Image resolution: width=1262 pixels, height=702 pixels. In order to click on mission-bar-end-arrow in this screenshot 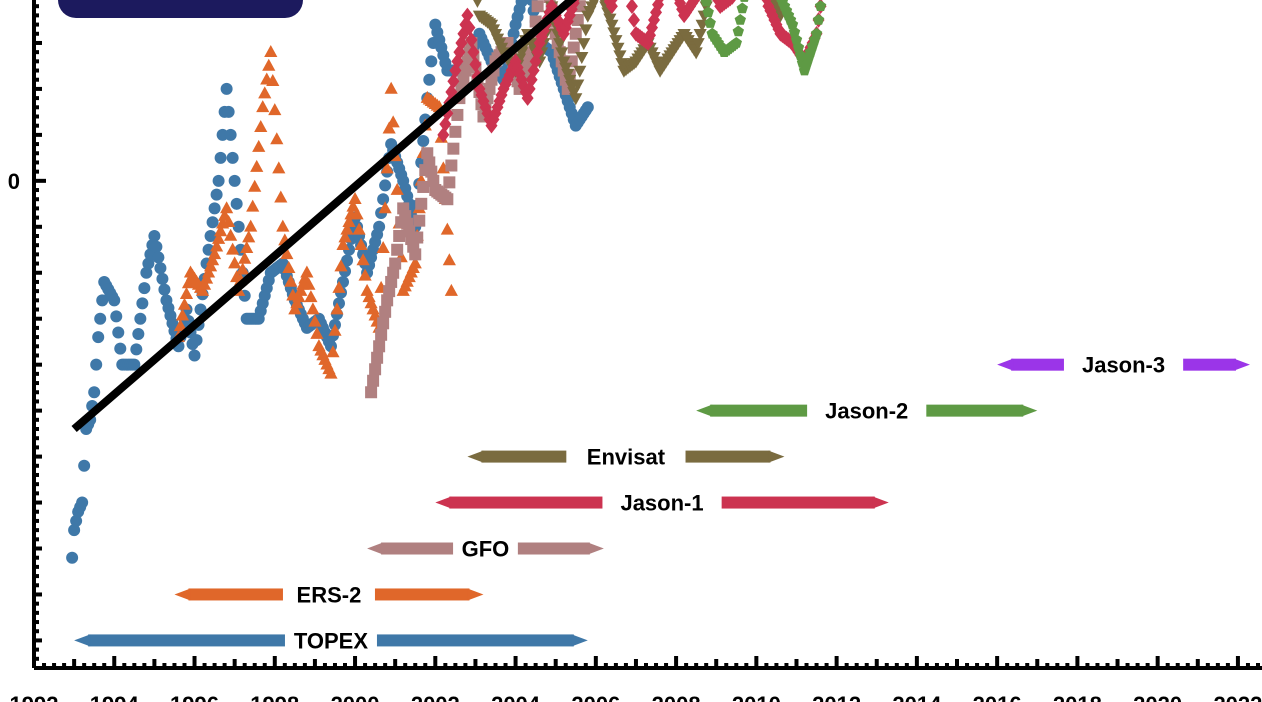, I will do `click(595, 548)`.